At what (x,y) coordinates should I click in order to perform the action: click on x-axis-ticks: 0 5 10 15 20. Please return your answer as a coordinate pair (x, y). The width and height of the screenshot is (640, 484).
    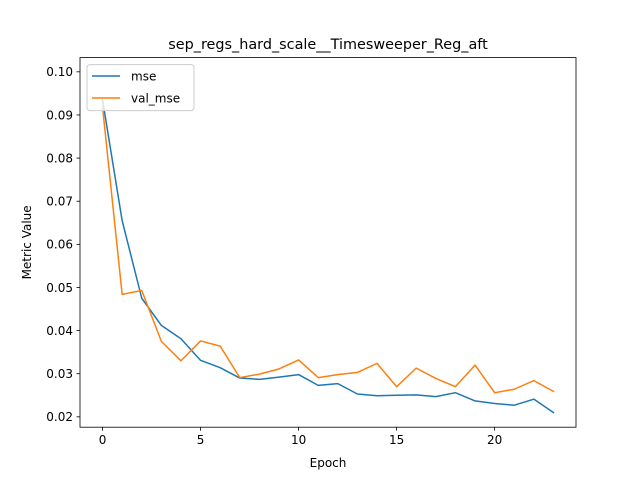
    Looking at the image, I should click on (300, 437).